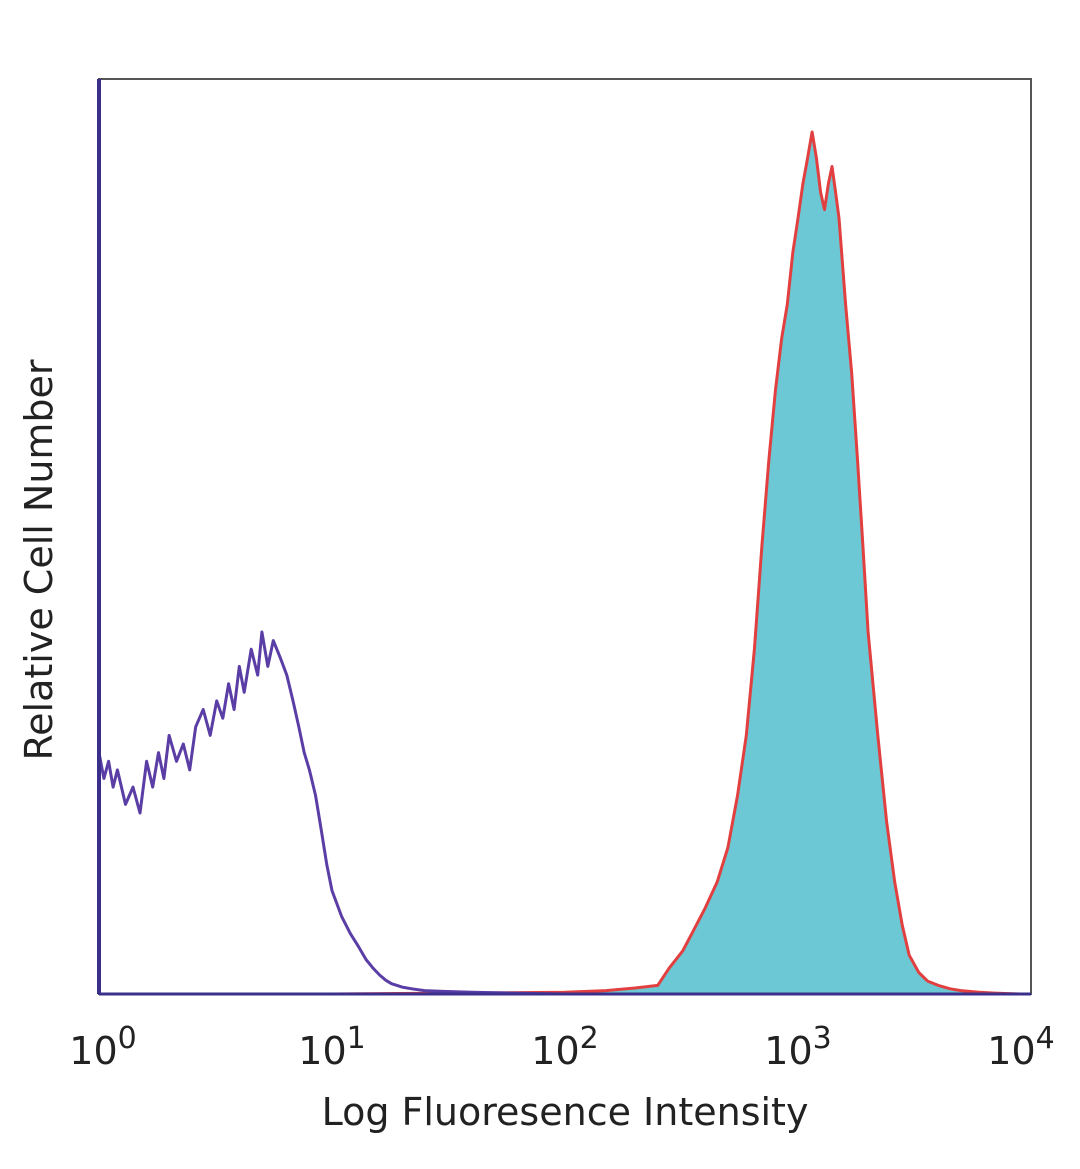  I want to click on x-tick-label: 10⁰, so click(102, 1047).